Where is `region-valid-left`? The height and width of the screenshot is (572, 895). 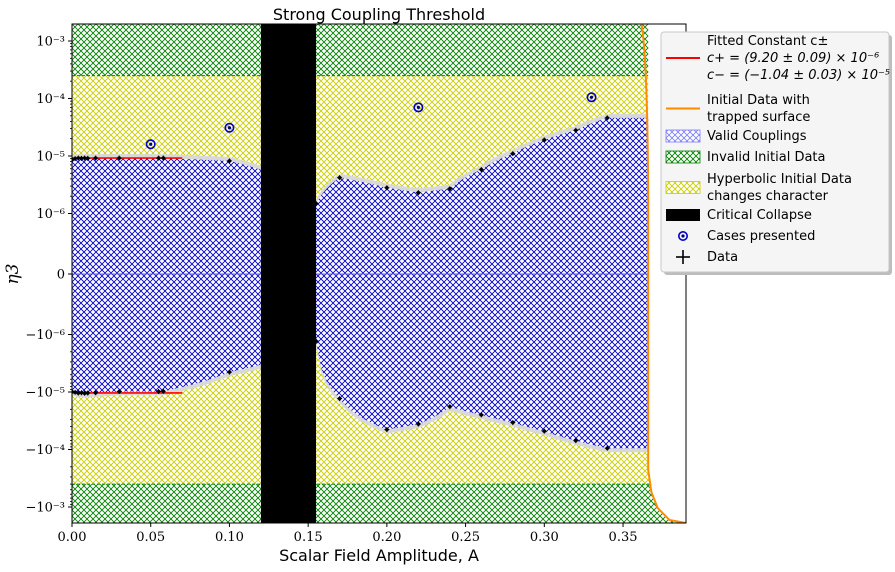
region-valid-left is located at coordinates (166, 276).